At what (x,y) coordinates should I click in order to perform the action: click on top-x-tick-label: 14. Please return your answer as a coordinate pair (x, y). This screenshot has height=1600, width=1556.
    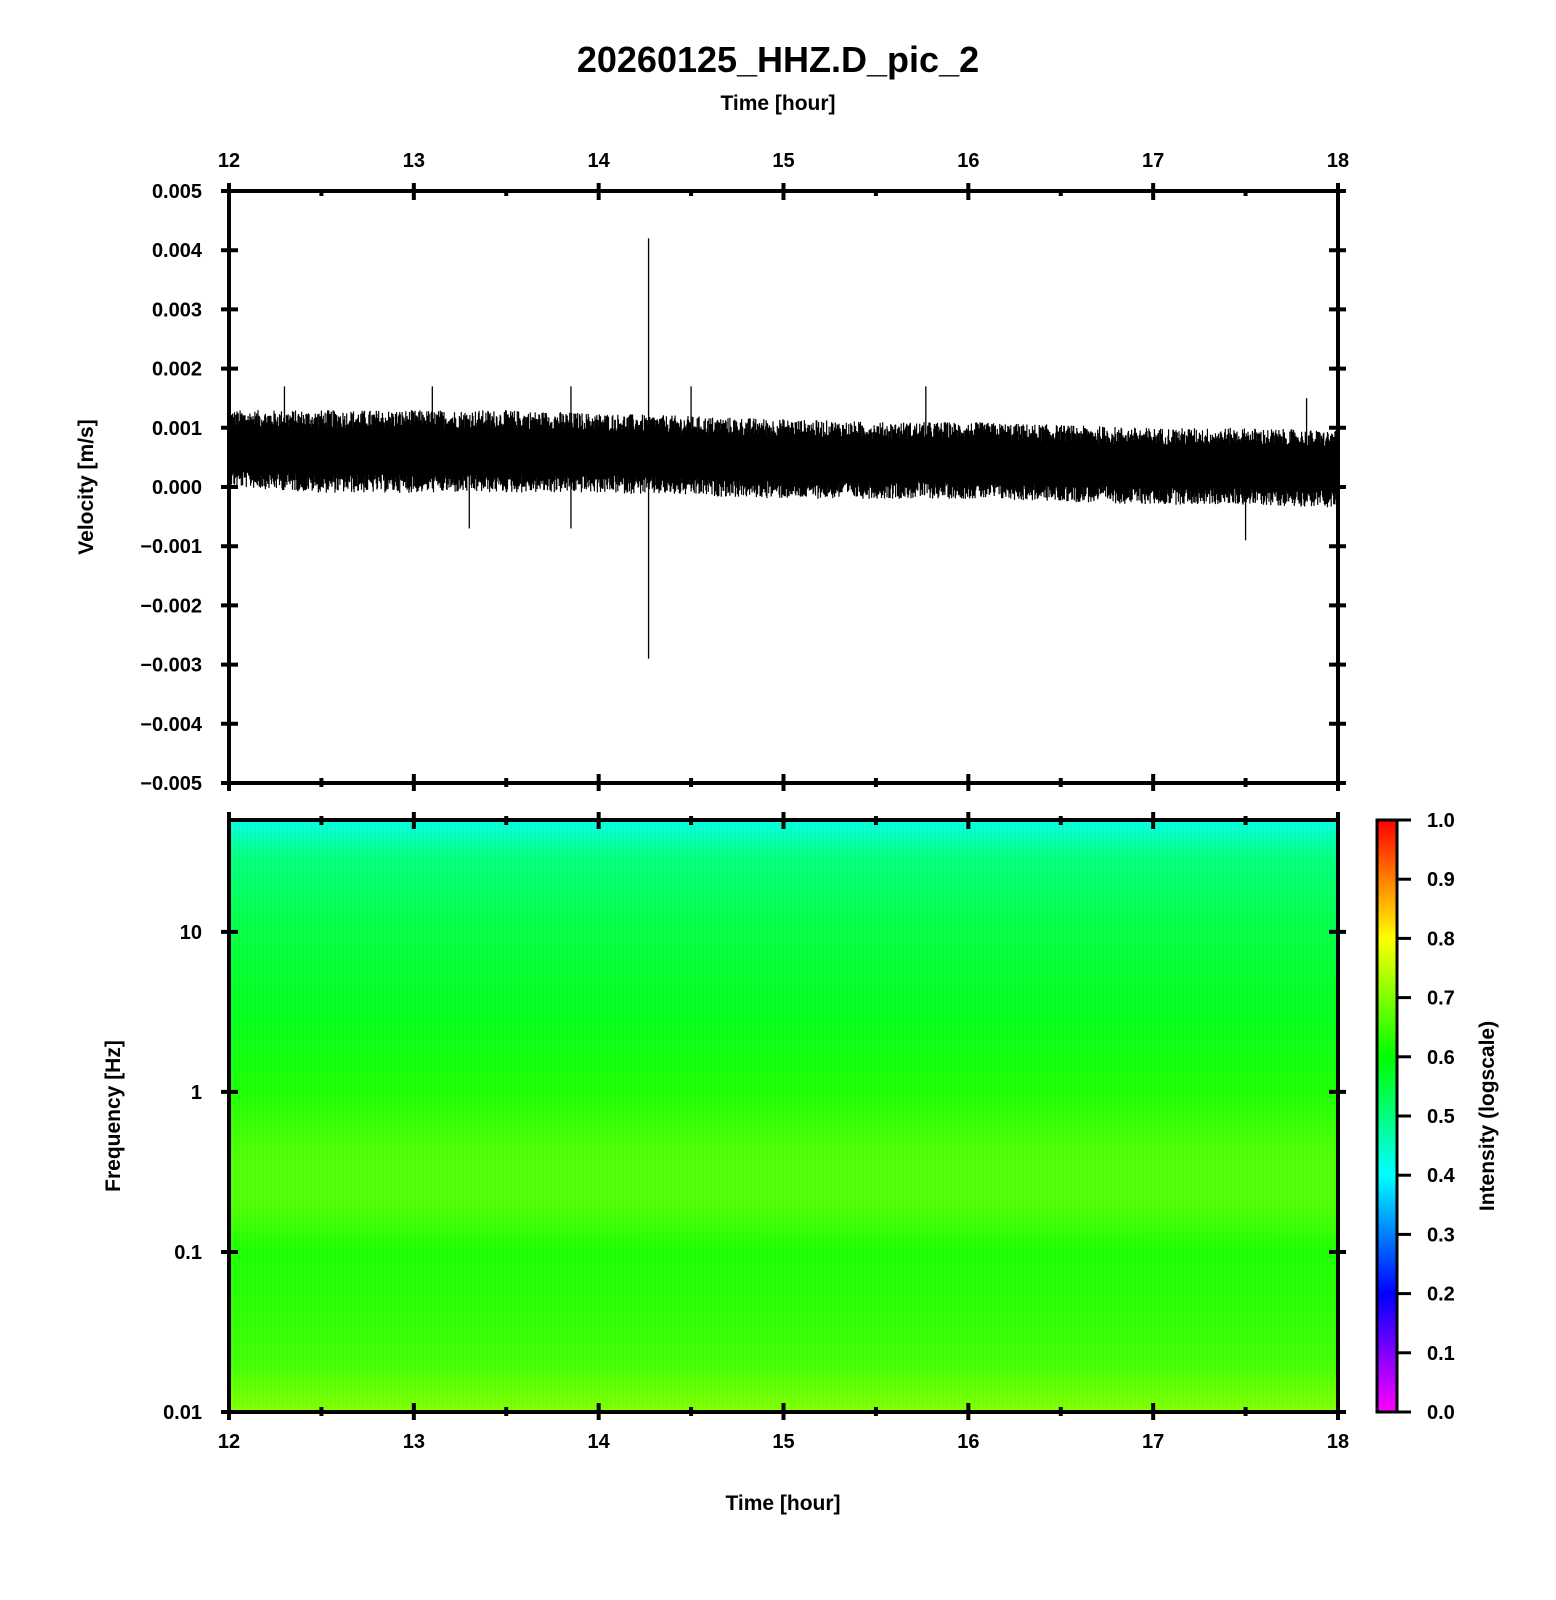
    Looking at the image, I should click on (599, 161).